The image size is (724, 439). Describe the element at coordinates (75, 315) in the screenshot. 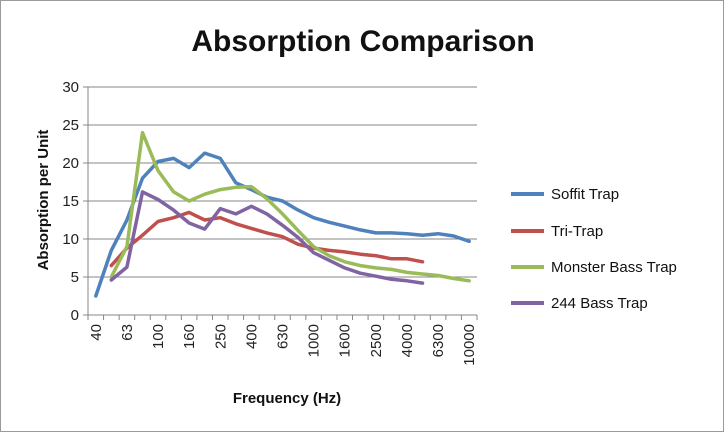

I see `y-tick-label-0: 0` at that location.